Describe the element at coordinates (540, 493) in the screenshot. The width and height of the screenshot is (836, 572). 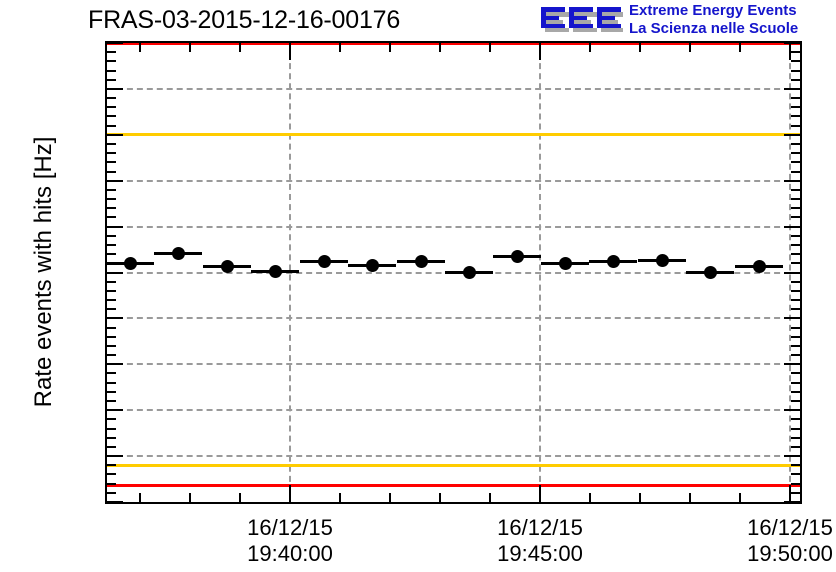
I see `x-tick-major` at that location.